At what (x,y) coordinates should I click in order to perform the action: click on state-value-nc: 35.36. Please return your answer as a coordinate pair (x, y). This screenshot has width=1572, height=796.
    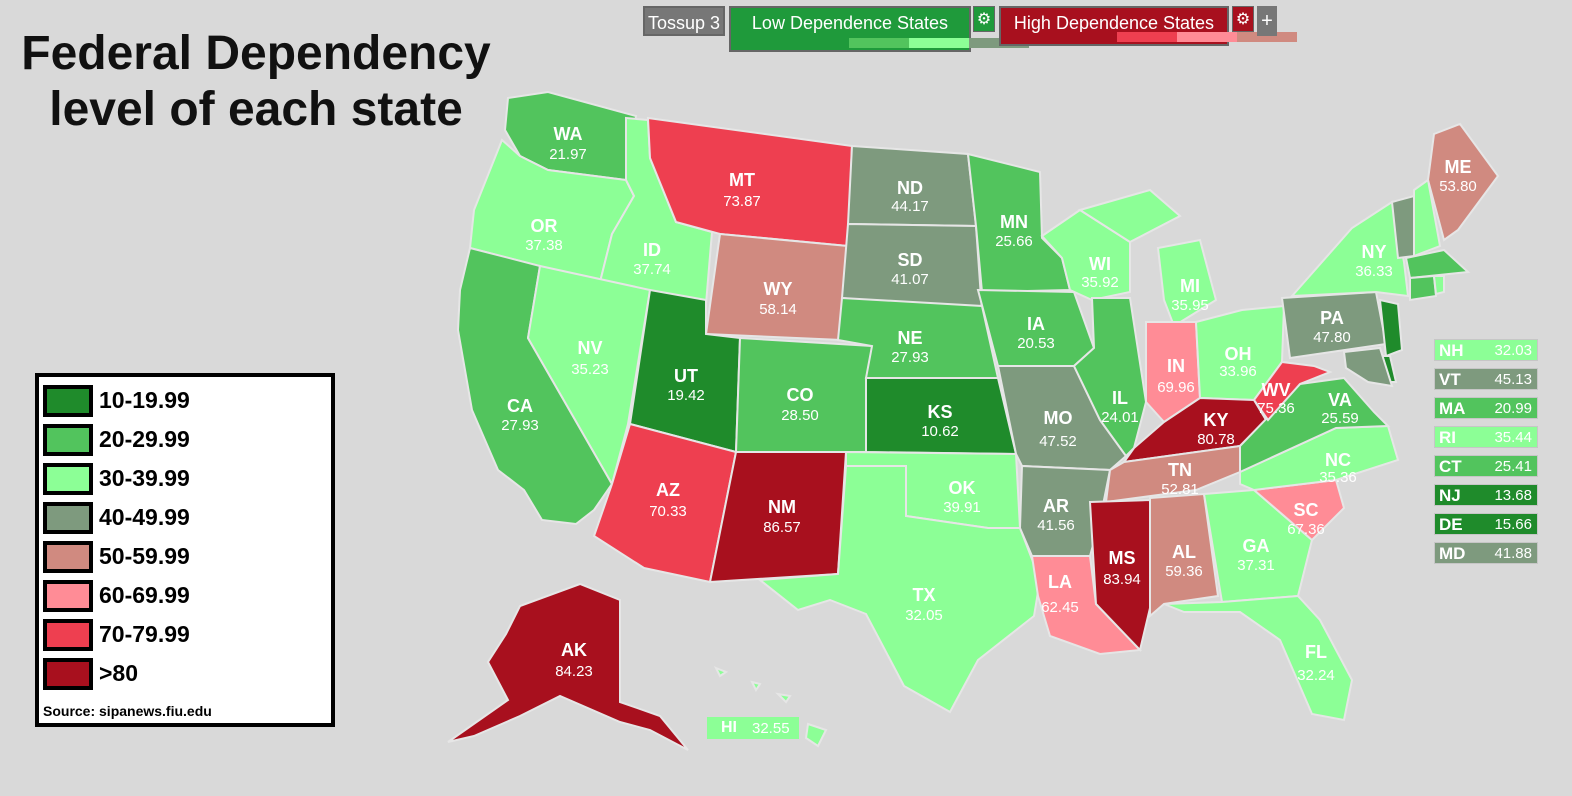
    Looking at the image, I should click on (1338, 477).